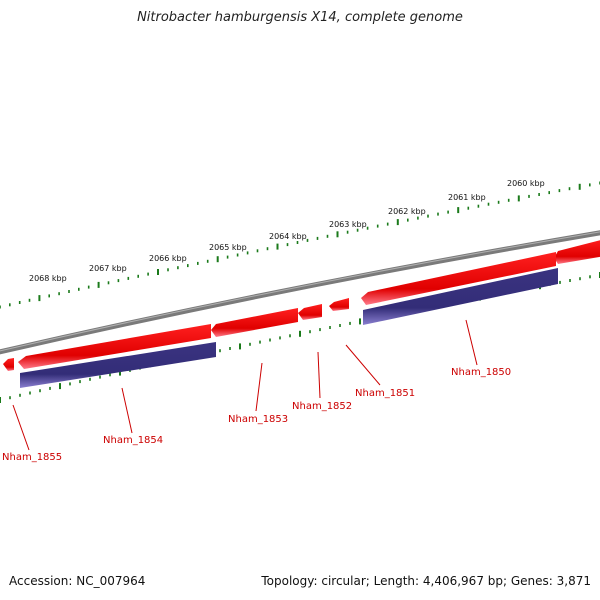 The image size is (600, 600). What do you see at coordinates (288, 236) in the screenshot?
I see `kbp-label-2064: 2064 kbp` at bounding box center [288, 236].